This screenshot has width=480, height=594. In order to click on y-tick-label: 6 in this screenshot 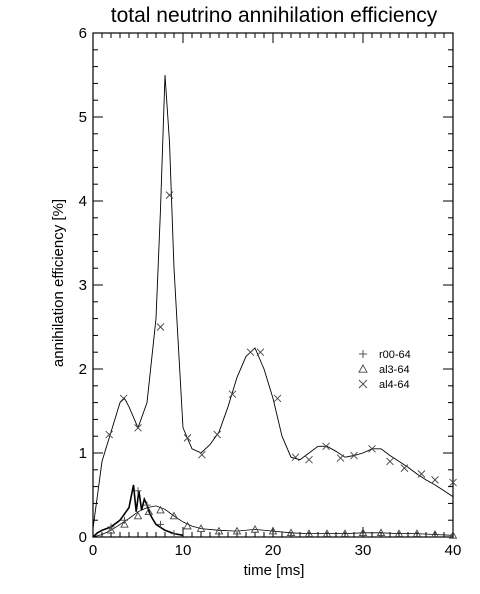, I will do `click(83, 33)`.